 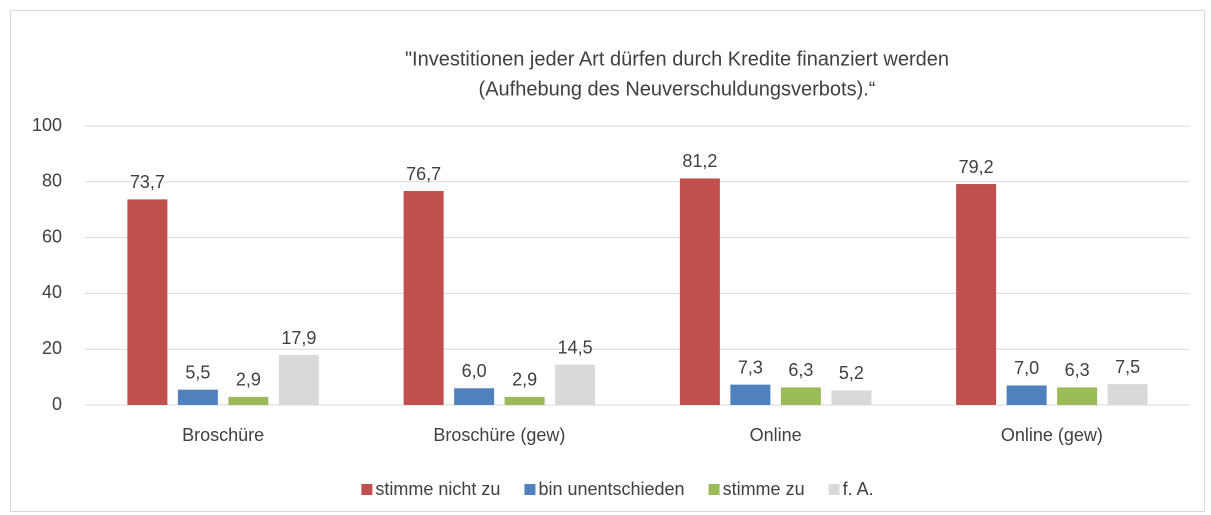 I want to click on legend-label: f. A., so click(x=858, y=489).